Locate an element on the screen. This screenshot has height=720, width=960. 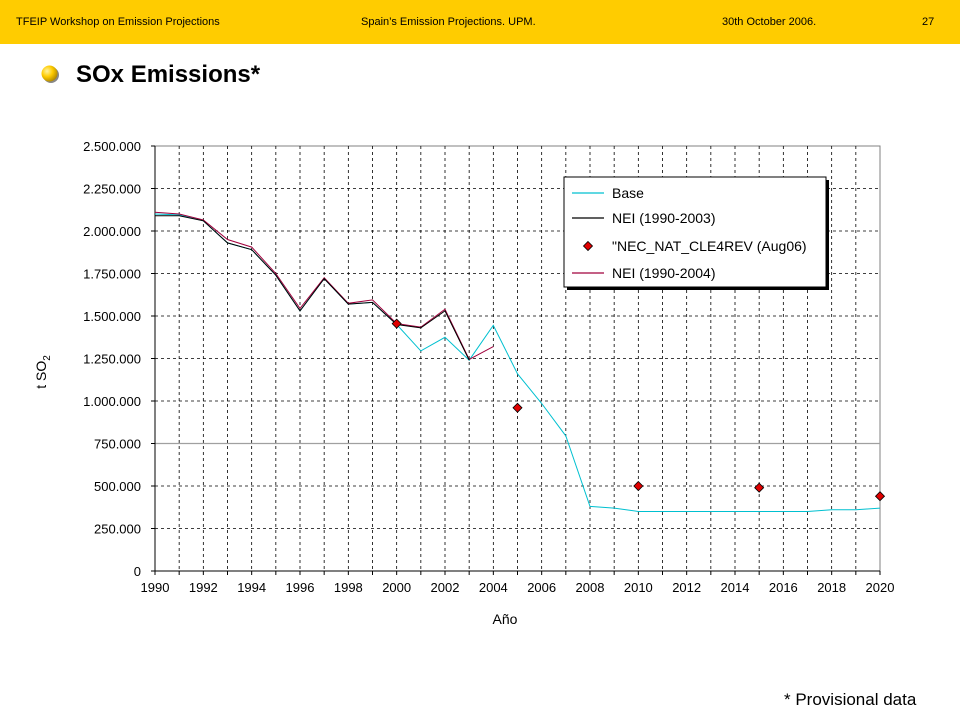
y-tick-label: 250.000 is located at coordinates (117, 529).